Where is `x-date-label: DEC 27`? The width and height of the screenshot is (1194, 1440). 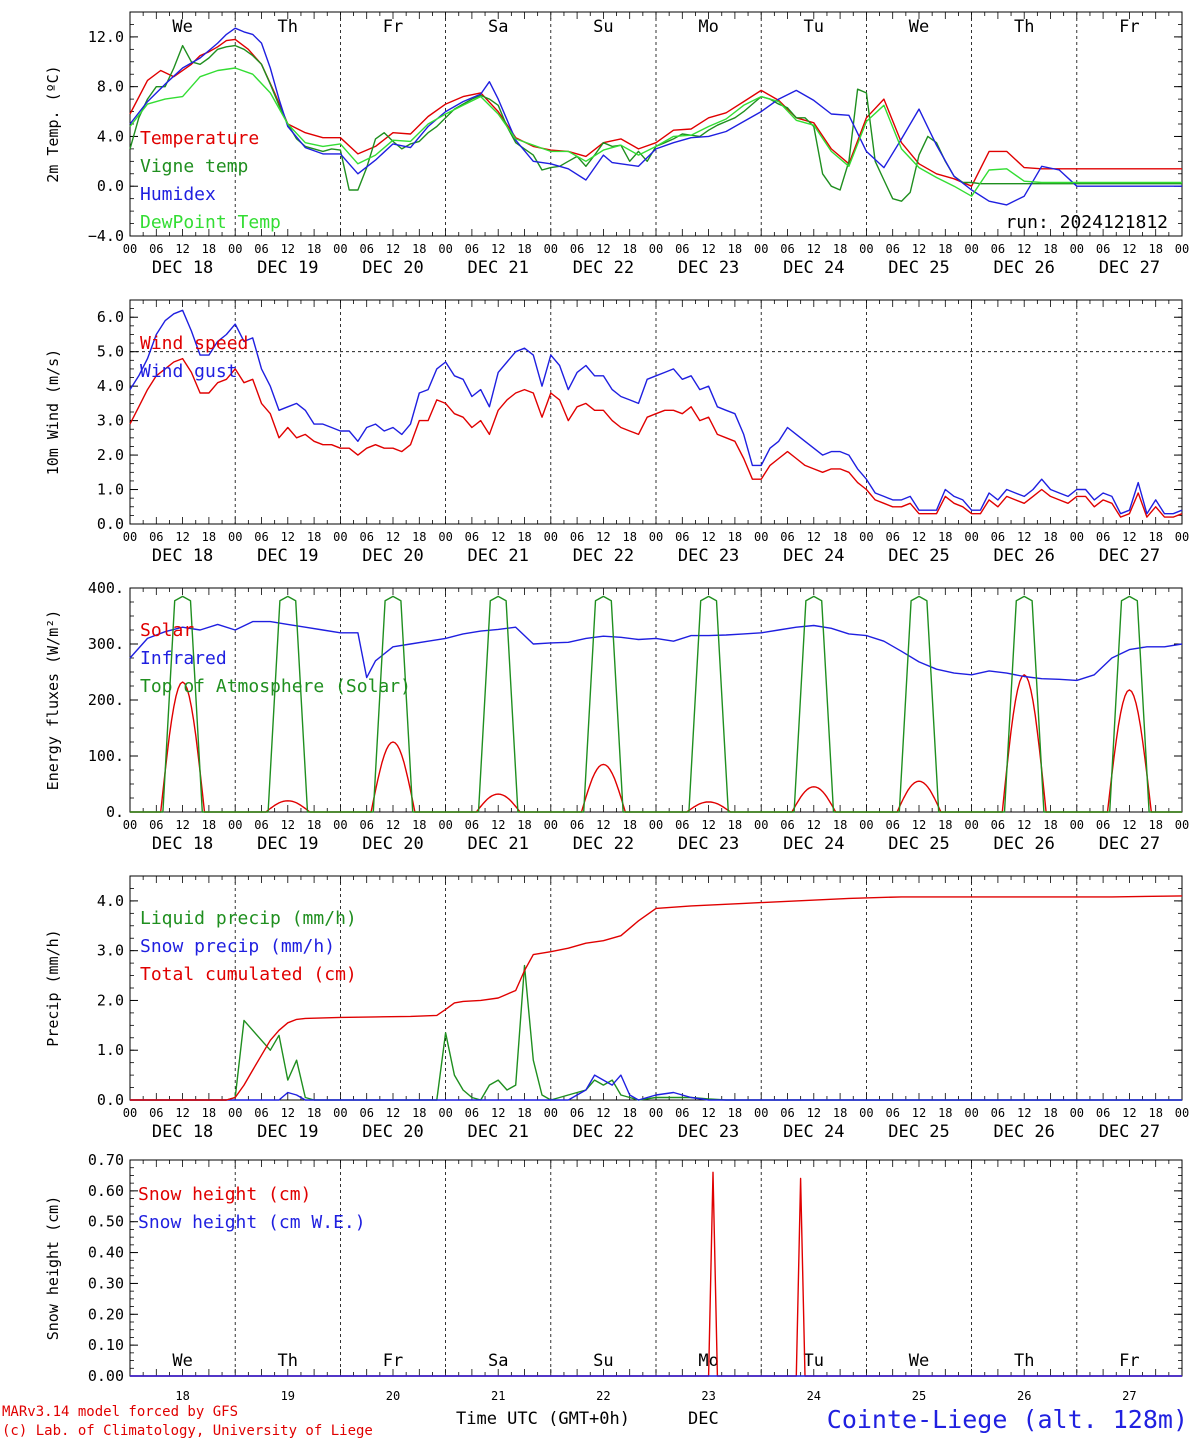
x-date-label: DEC 27 is located at coordinates (1129, 844).